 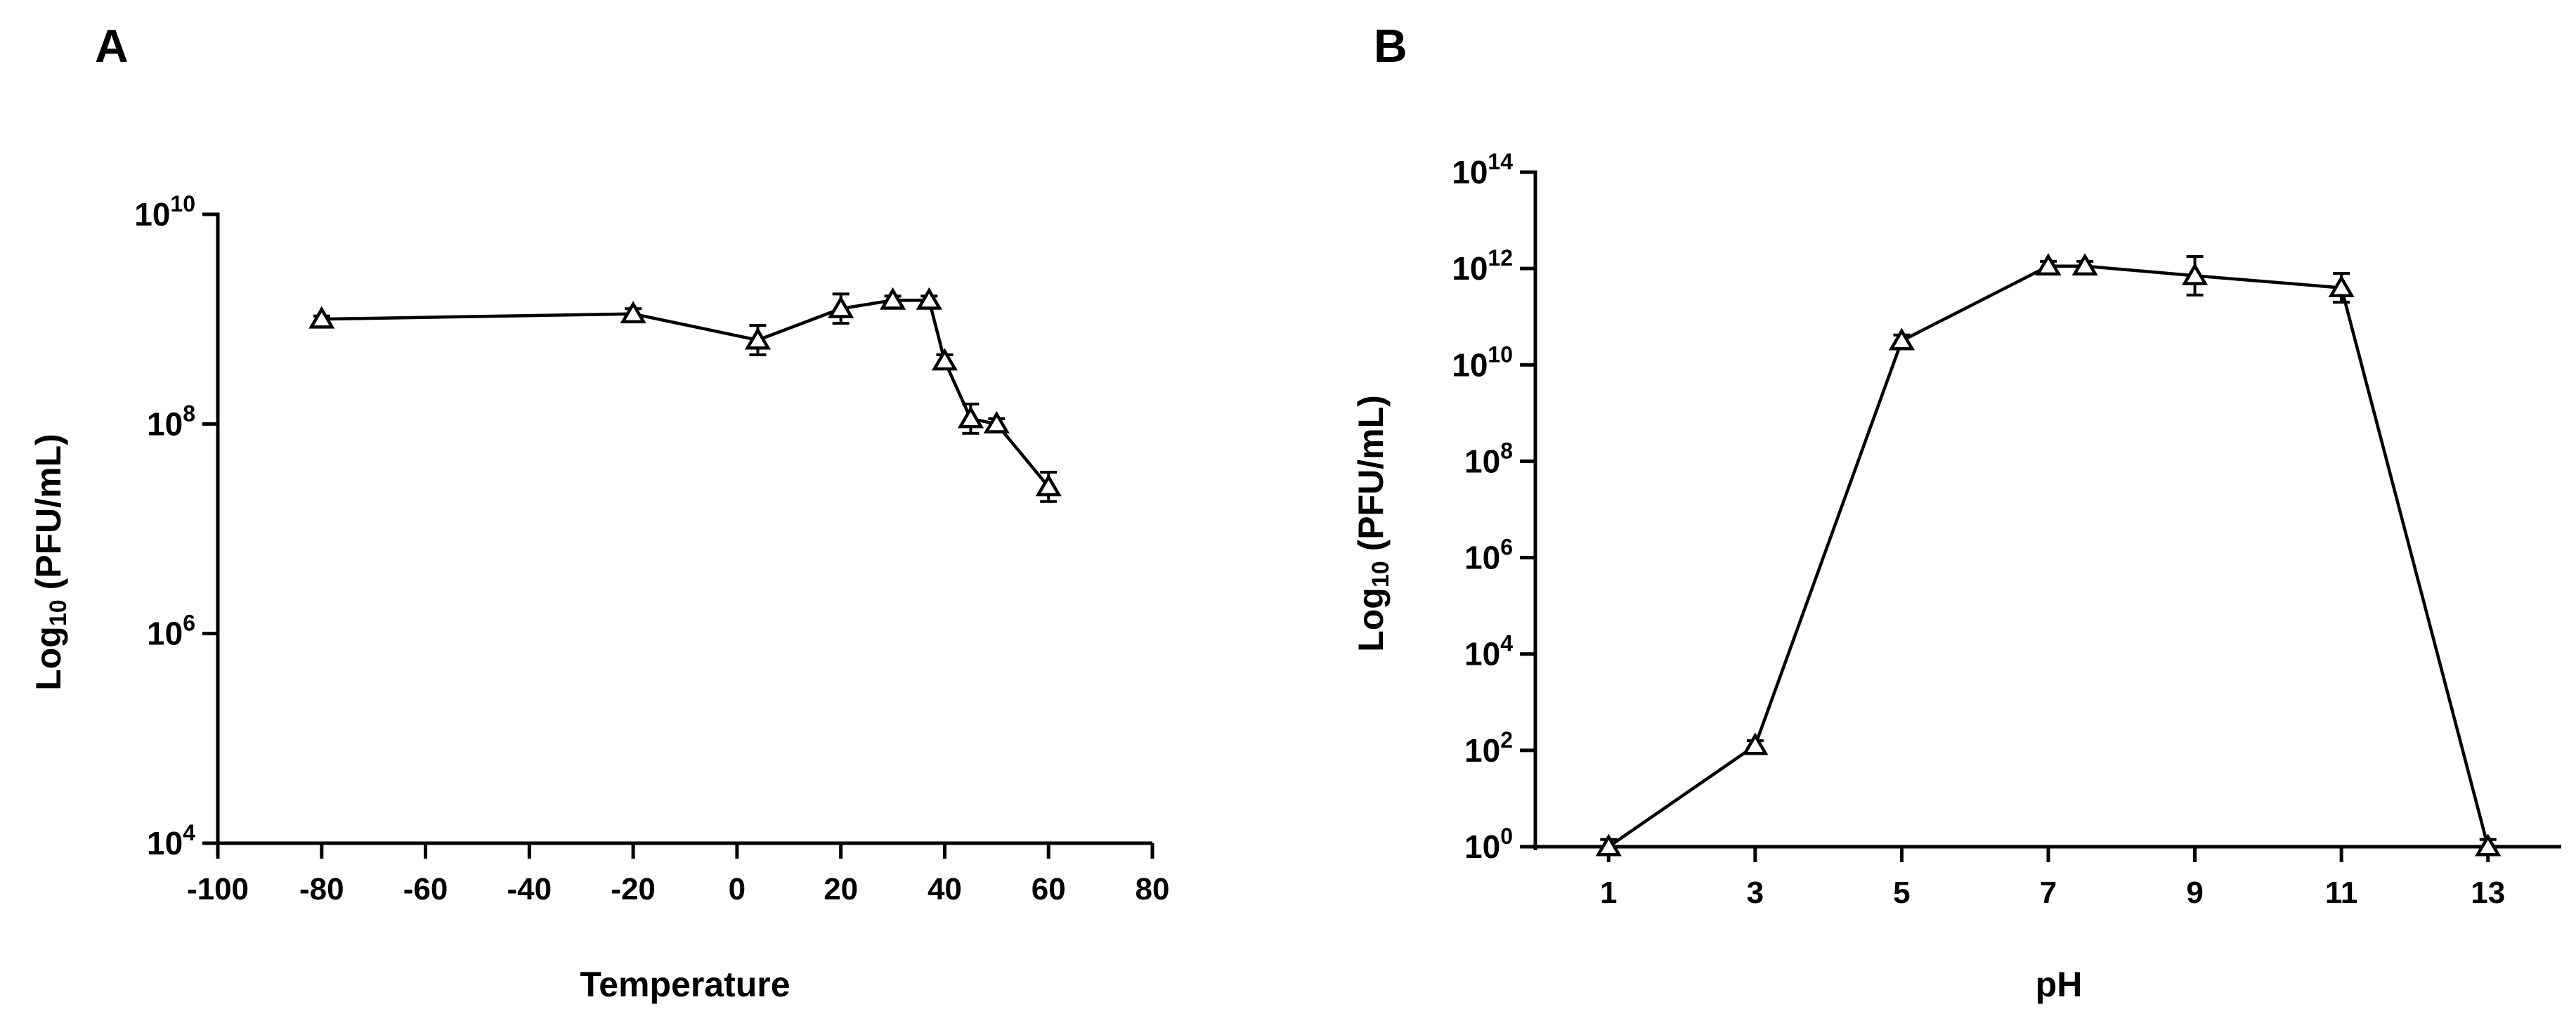 I want to click on x-tick-label-b: 9, so click(x=2194, y=893).